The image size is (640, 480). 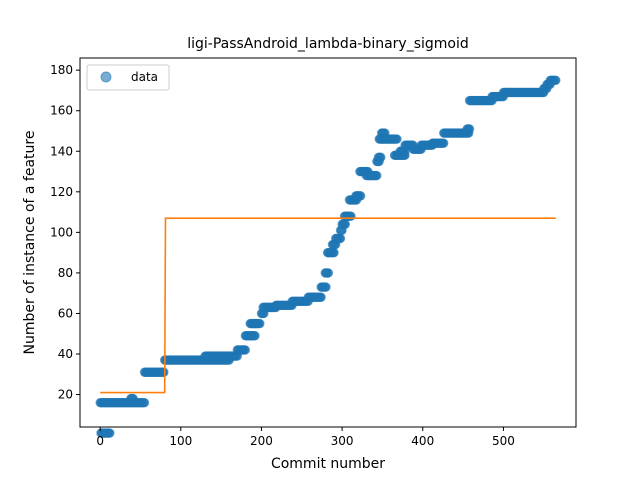 I want to click on y-tick-label: 120, so click(x=61, y=192).